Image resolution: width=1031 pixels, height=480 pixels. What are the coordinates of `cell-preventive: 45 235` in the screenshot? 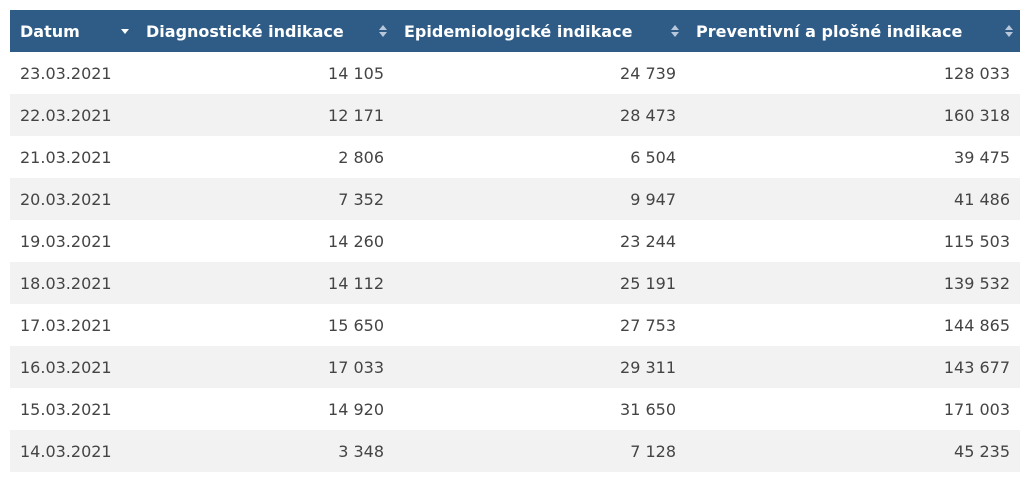 It's located at (982, 451).